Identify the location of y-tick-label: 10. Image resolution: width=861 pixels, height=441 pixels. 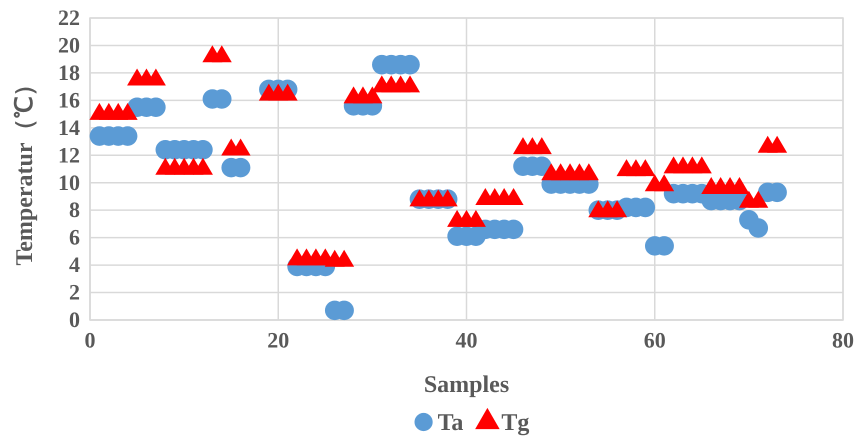
(69, 182).